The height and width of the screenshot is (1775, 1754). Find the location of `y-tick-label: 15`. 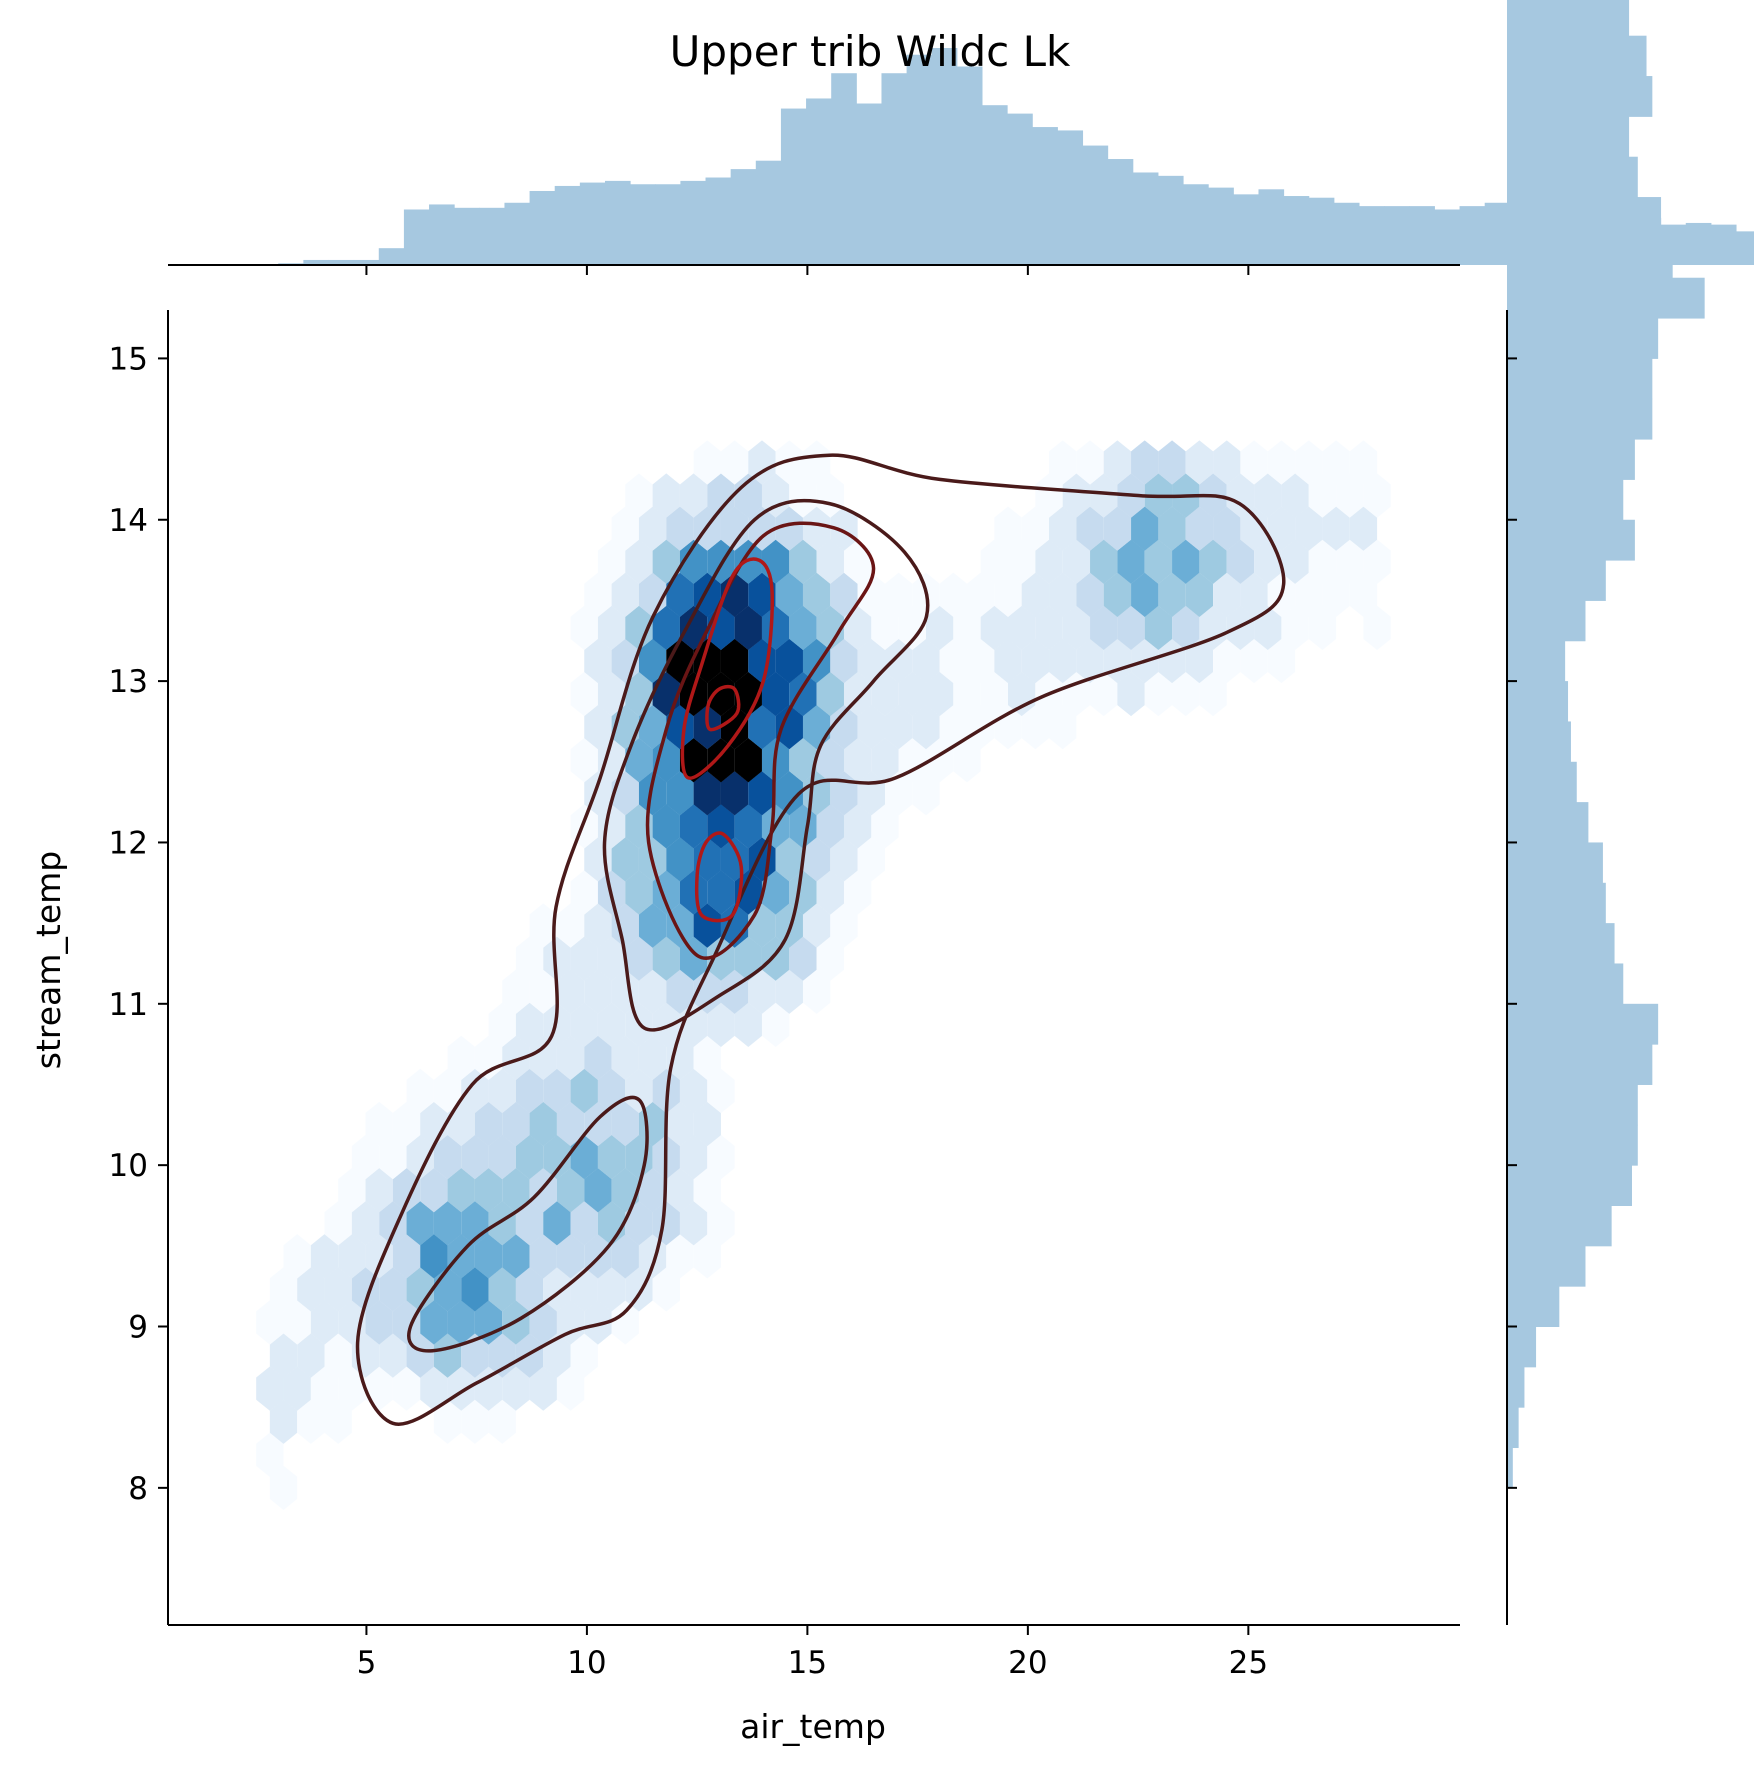

y-tick-label: 15 is located at coordinates (128, 359).